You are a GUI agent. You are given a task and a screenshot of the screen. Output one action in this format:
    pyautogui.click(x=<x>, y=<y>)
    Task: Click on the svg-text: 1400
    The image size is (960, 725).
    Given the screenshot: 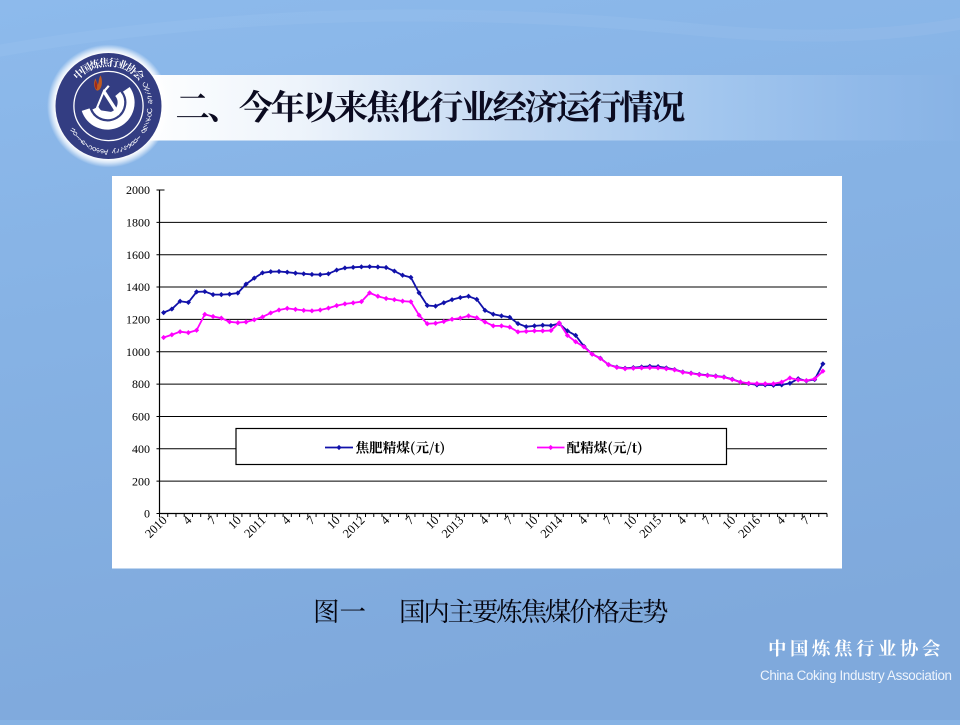 What is the action you would take?
    pyautogui.click(x=138, y=287)
    